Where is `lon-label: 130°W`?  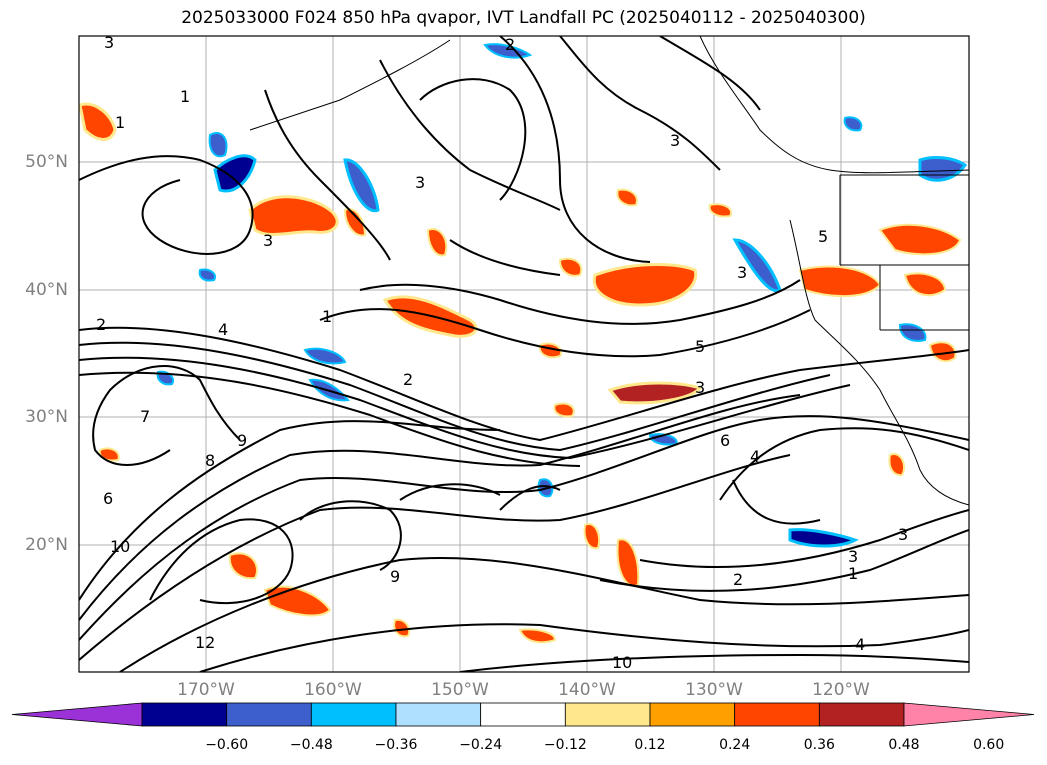
lon-label: 130°W is located at coordinates (714, 690).